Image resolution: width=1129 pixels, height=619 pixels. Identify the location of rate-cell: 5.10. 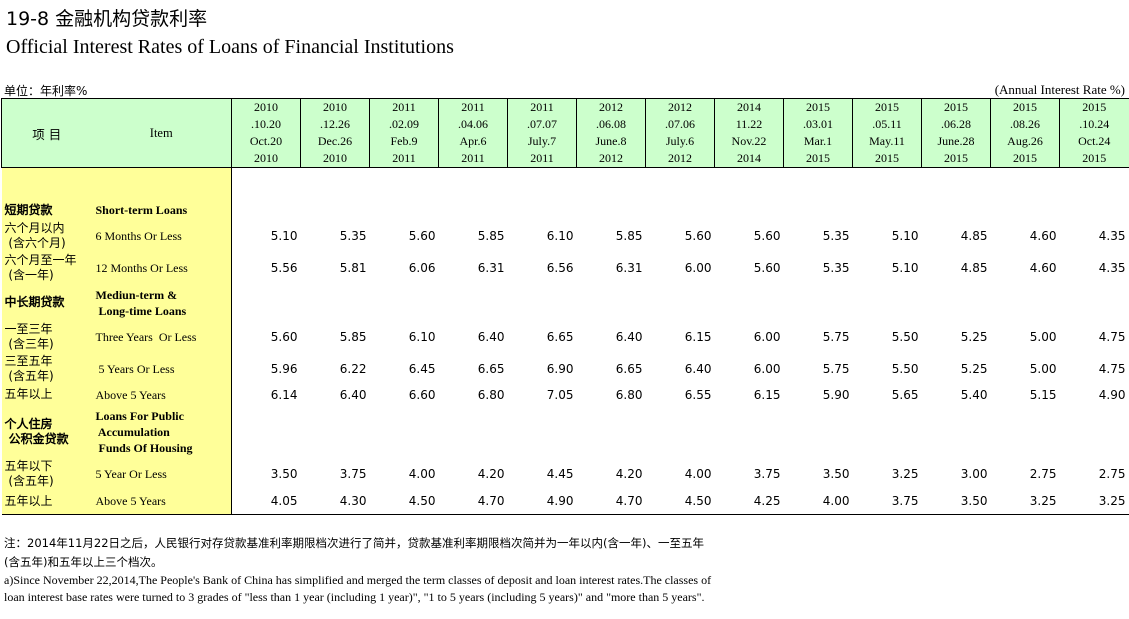
(284, 235).